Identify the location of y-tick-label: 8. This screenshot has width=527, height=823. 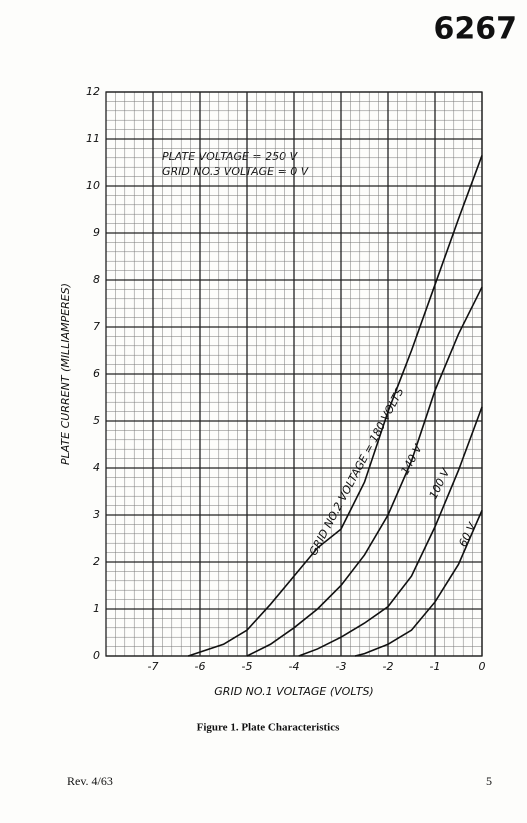
(96, 279).